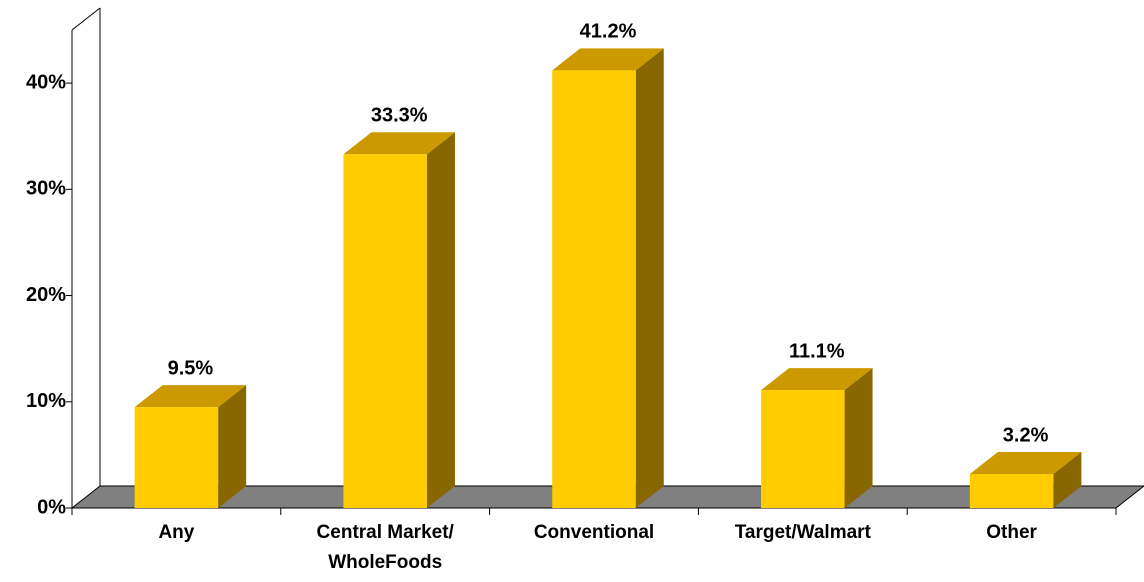 The width and height of the screenshot is (1144, 582). What do you see at coordinates (608, 32) in the screenshot?
I see `data-label: 41.2%` at bounding box center [608, 32].